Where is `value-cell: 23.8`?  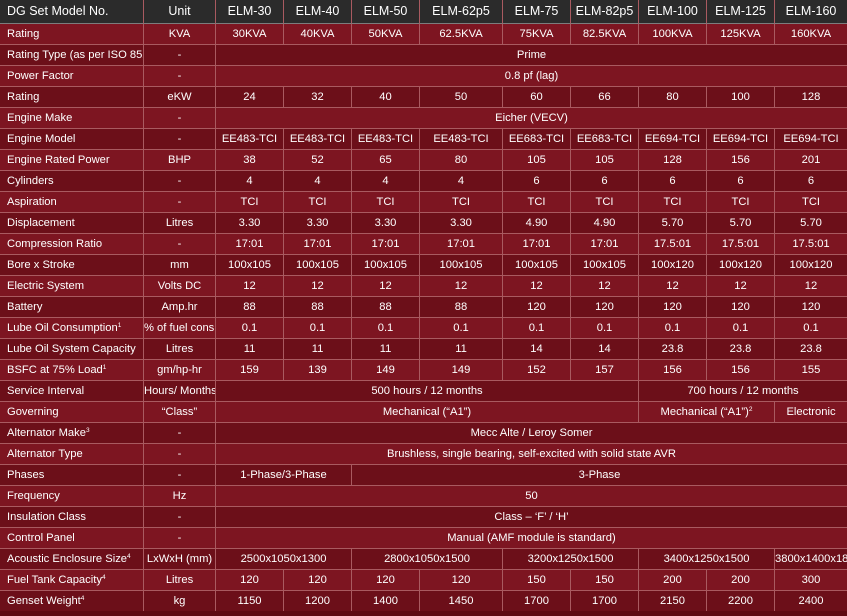 value-cell: 23.8 is located at coordinates (811, 349).